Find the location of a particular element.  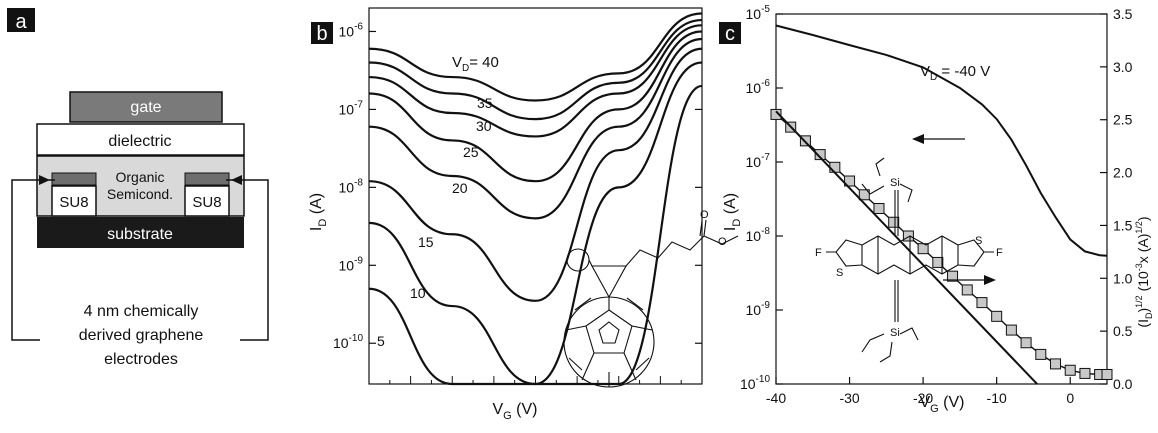

panel-b-y-axis-label: ID (A) is located at coordinates (318, 212).